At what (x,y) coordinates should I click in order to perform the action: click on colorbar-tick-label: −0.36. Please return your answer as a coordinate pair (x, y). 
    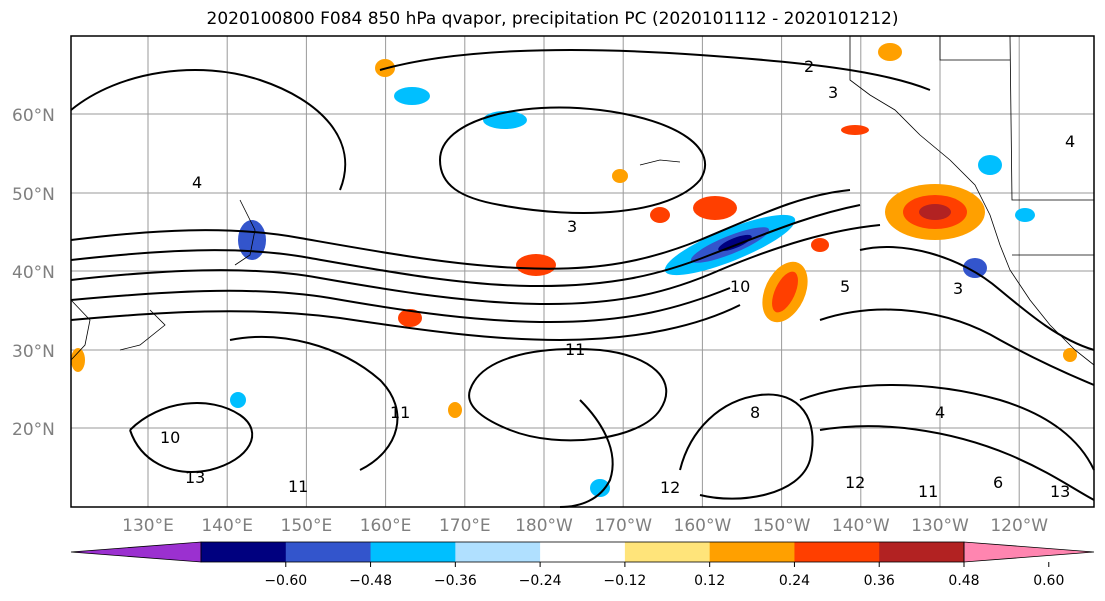
    Looking at the image, I should click on (455, 581).